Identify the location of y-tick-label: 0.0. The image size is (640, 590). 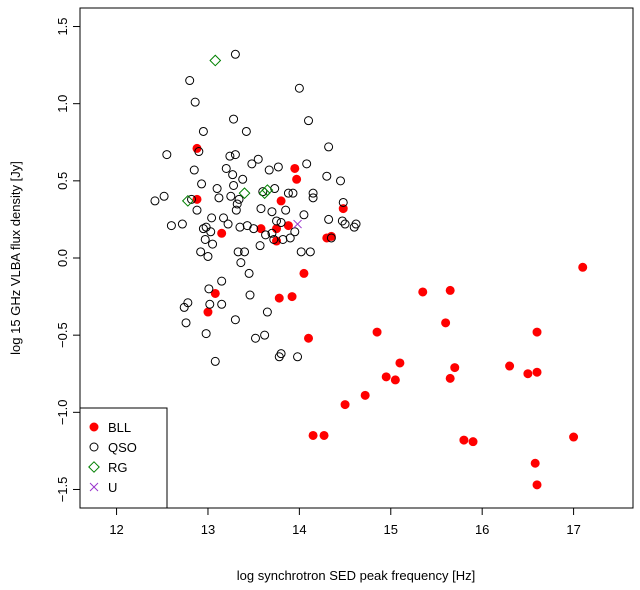
(62, 258).